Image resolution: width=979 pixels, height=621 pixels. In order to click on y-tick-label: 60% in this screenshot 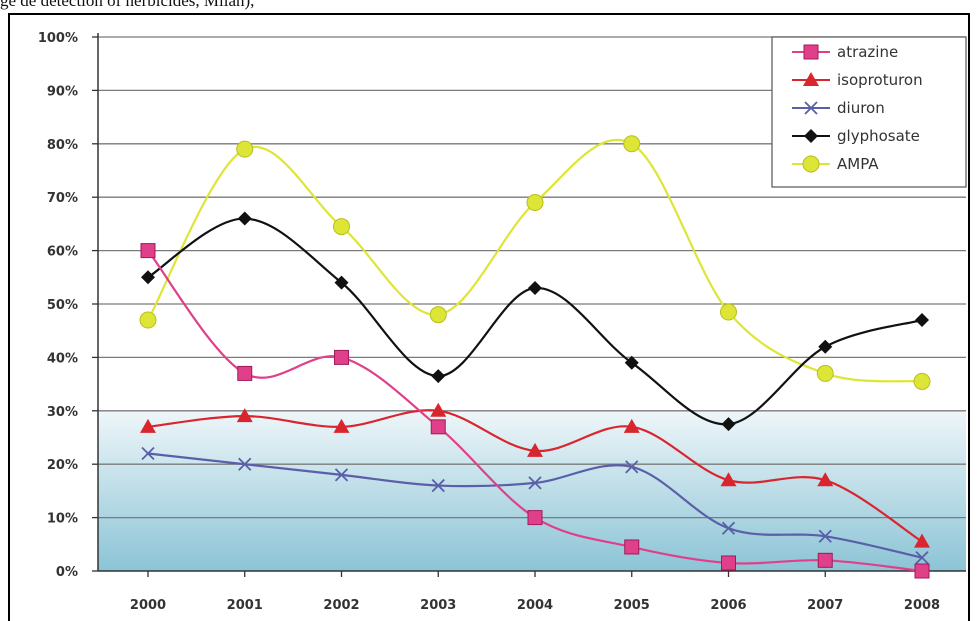, I will do `click(62, 252)`.